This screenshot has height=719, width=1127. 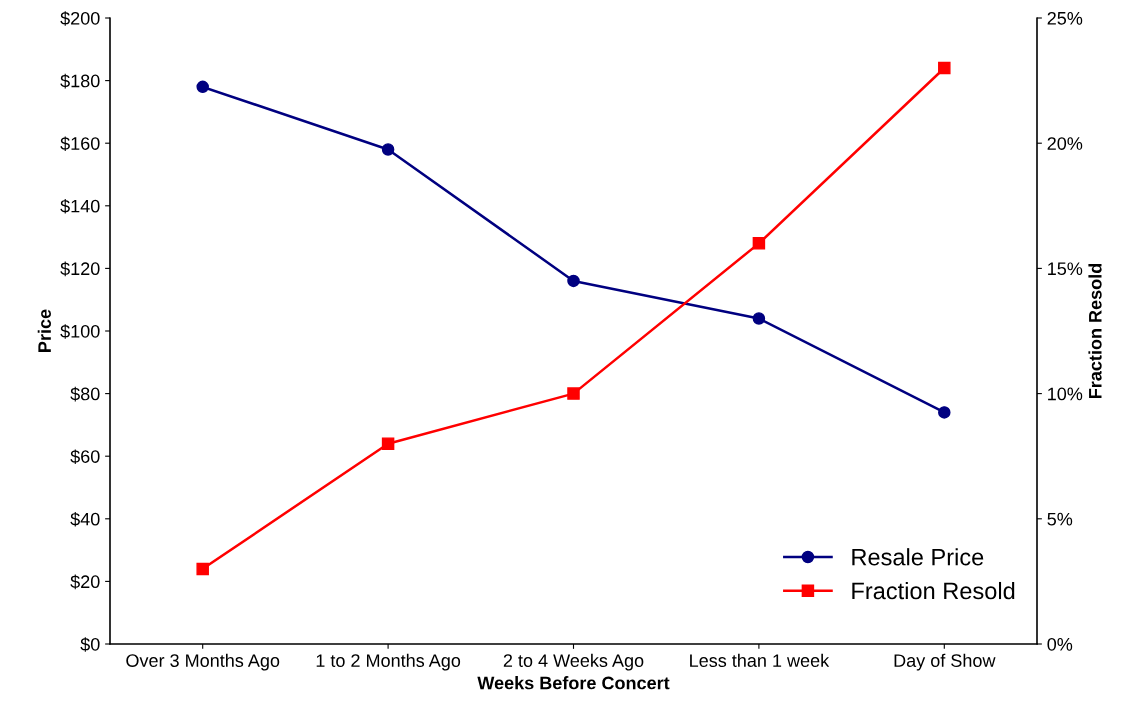 What do you see at coordinates (85, 519) in the screenshot?
I see `y-tick-label: $40` at bounding box center [85, 519].